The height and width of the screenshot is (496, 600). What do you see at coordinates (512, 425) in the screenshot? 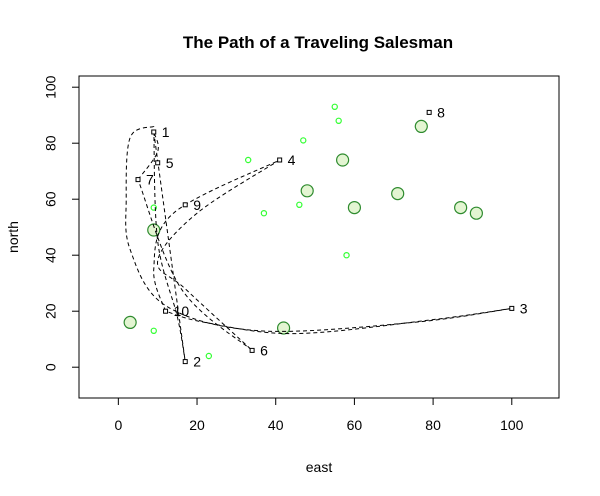
I see `x-tick-label: 100` at bounding box center [512, 425].